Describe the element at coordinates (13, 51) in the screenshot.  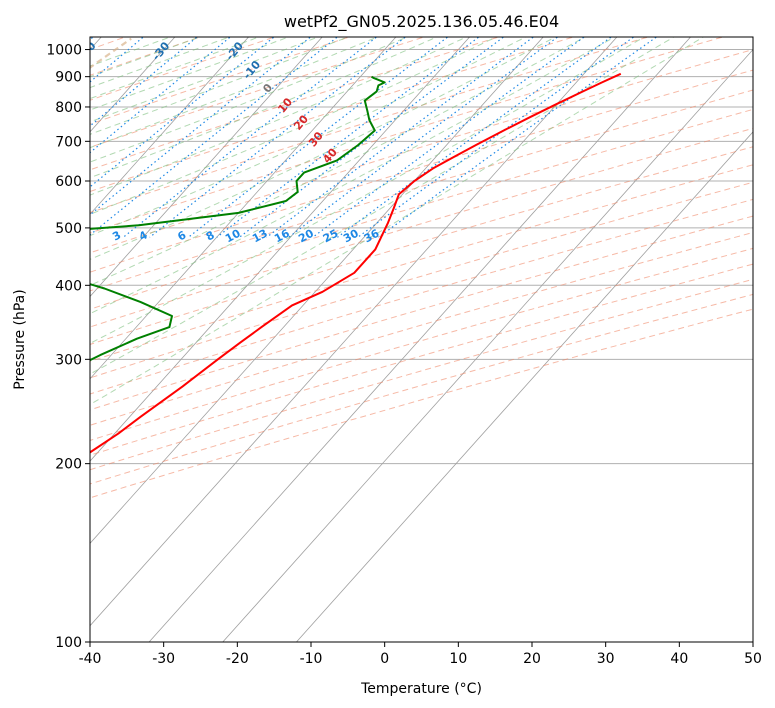
I see `dry-adiabat-label: -50` at that location.